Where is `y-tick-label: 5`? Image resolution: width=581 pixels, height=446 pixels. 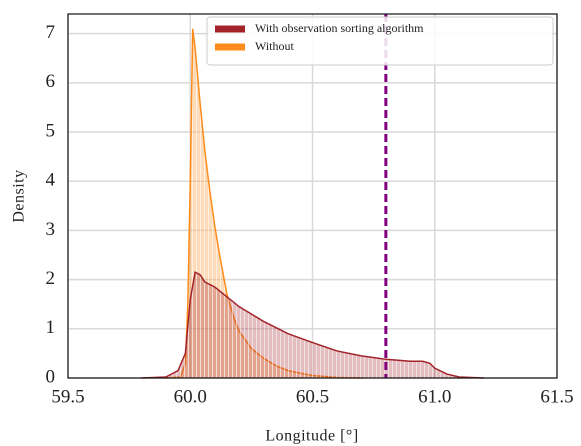
y-tick-label: 5 is located at coordinates (51, 130).